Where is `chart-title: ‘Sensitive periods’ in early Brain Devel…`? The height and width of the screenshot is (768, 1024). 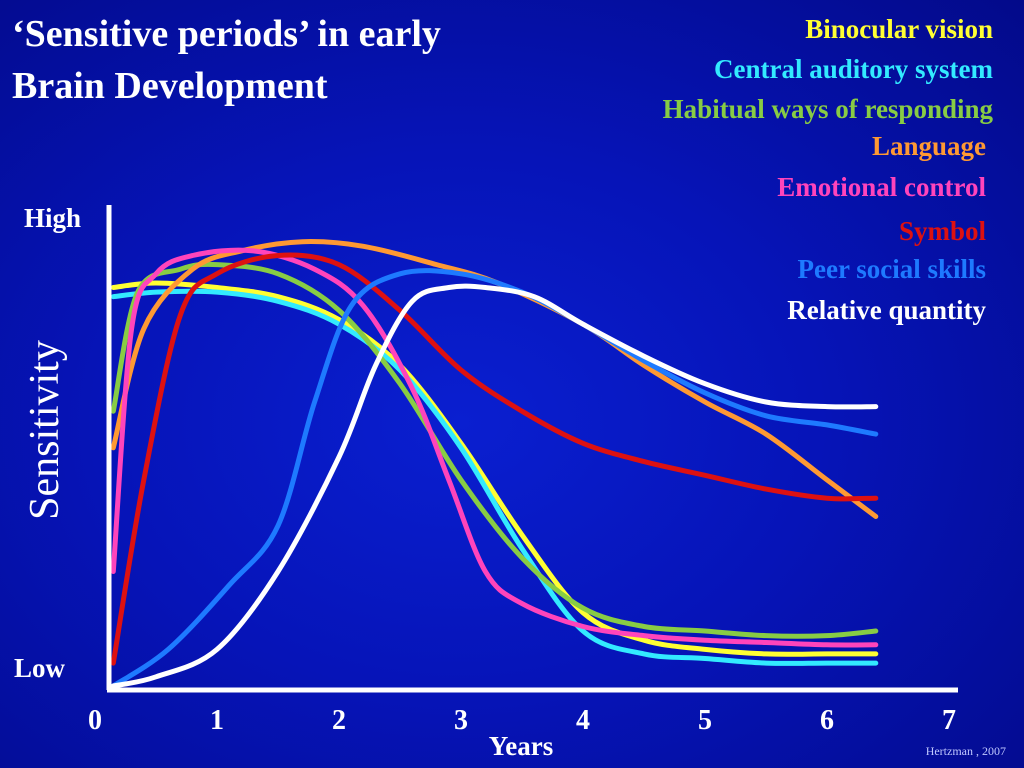 chart-title: ‘Sensitive periods’ in early Brain Devel… is located at coordinates (226, 60).